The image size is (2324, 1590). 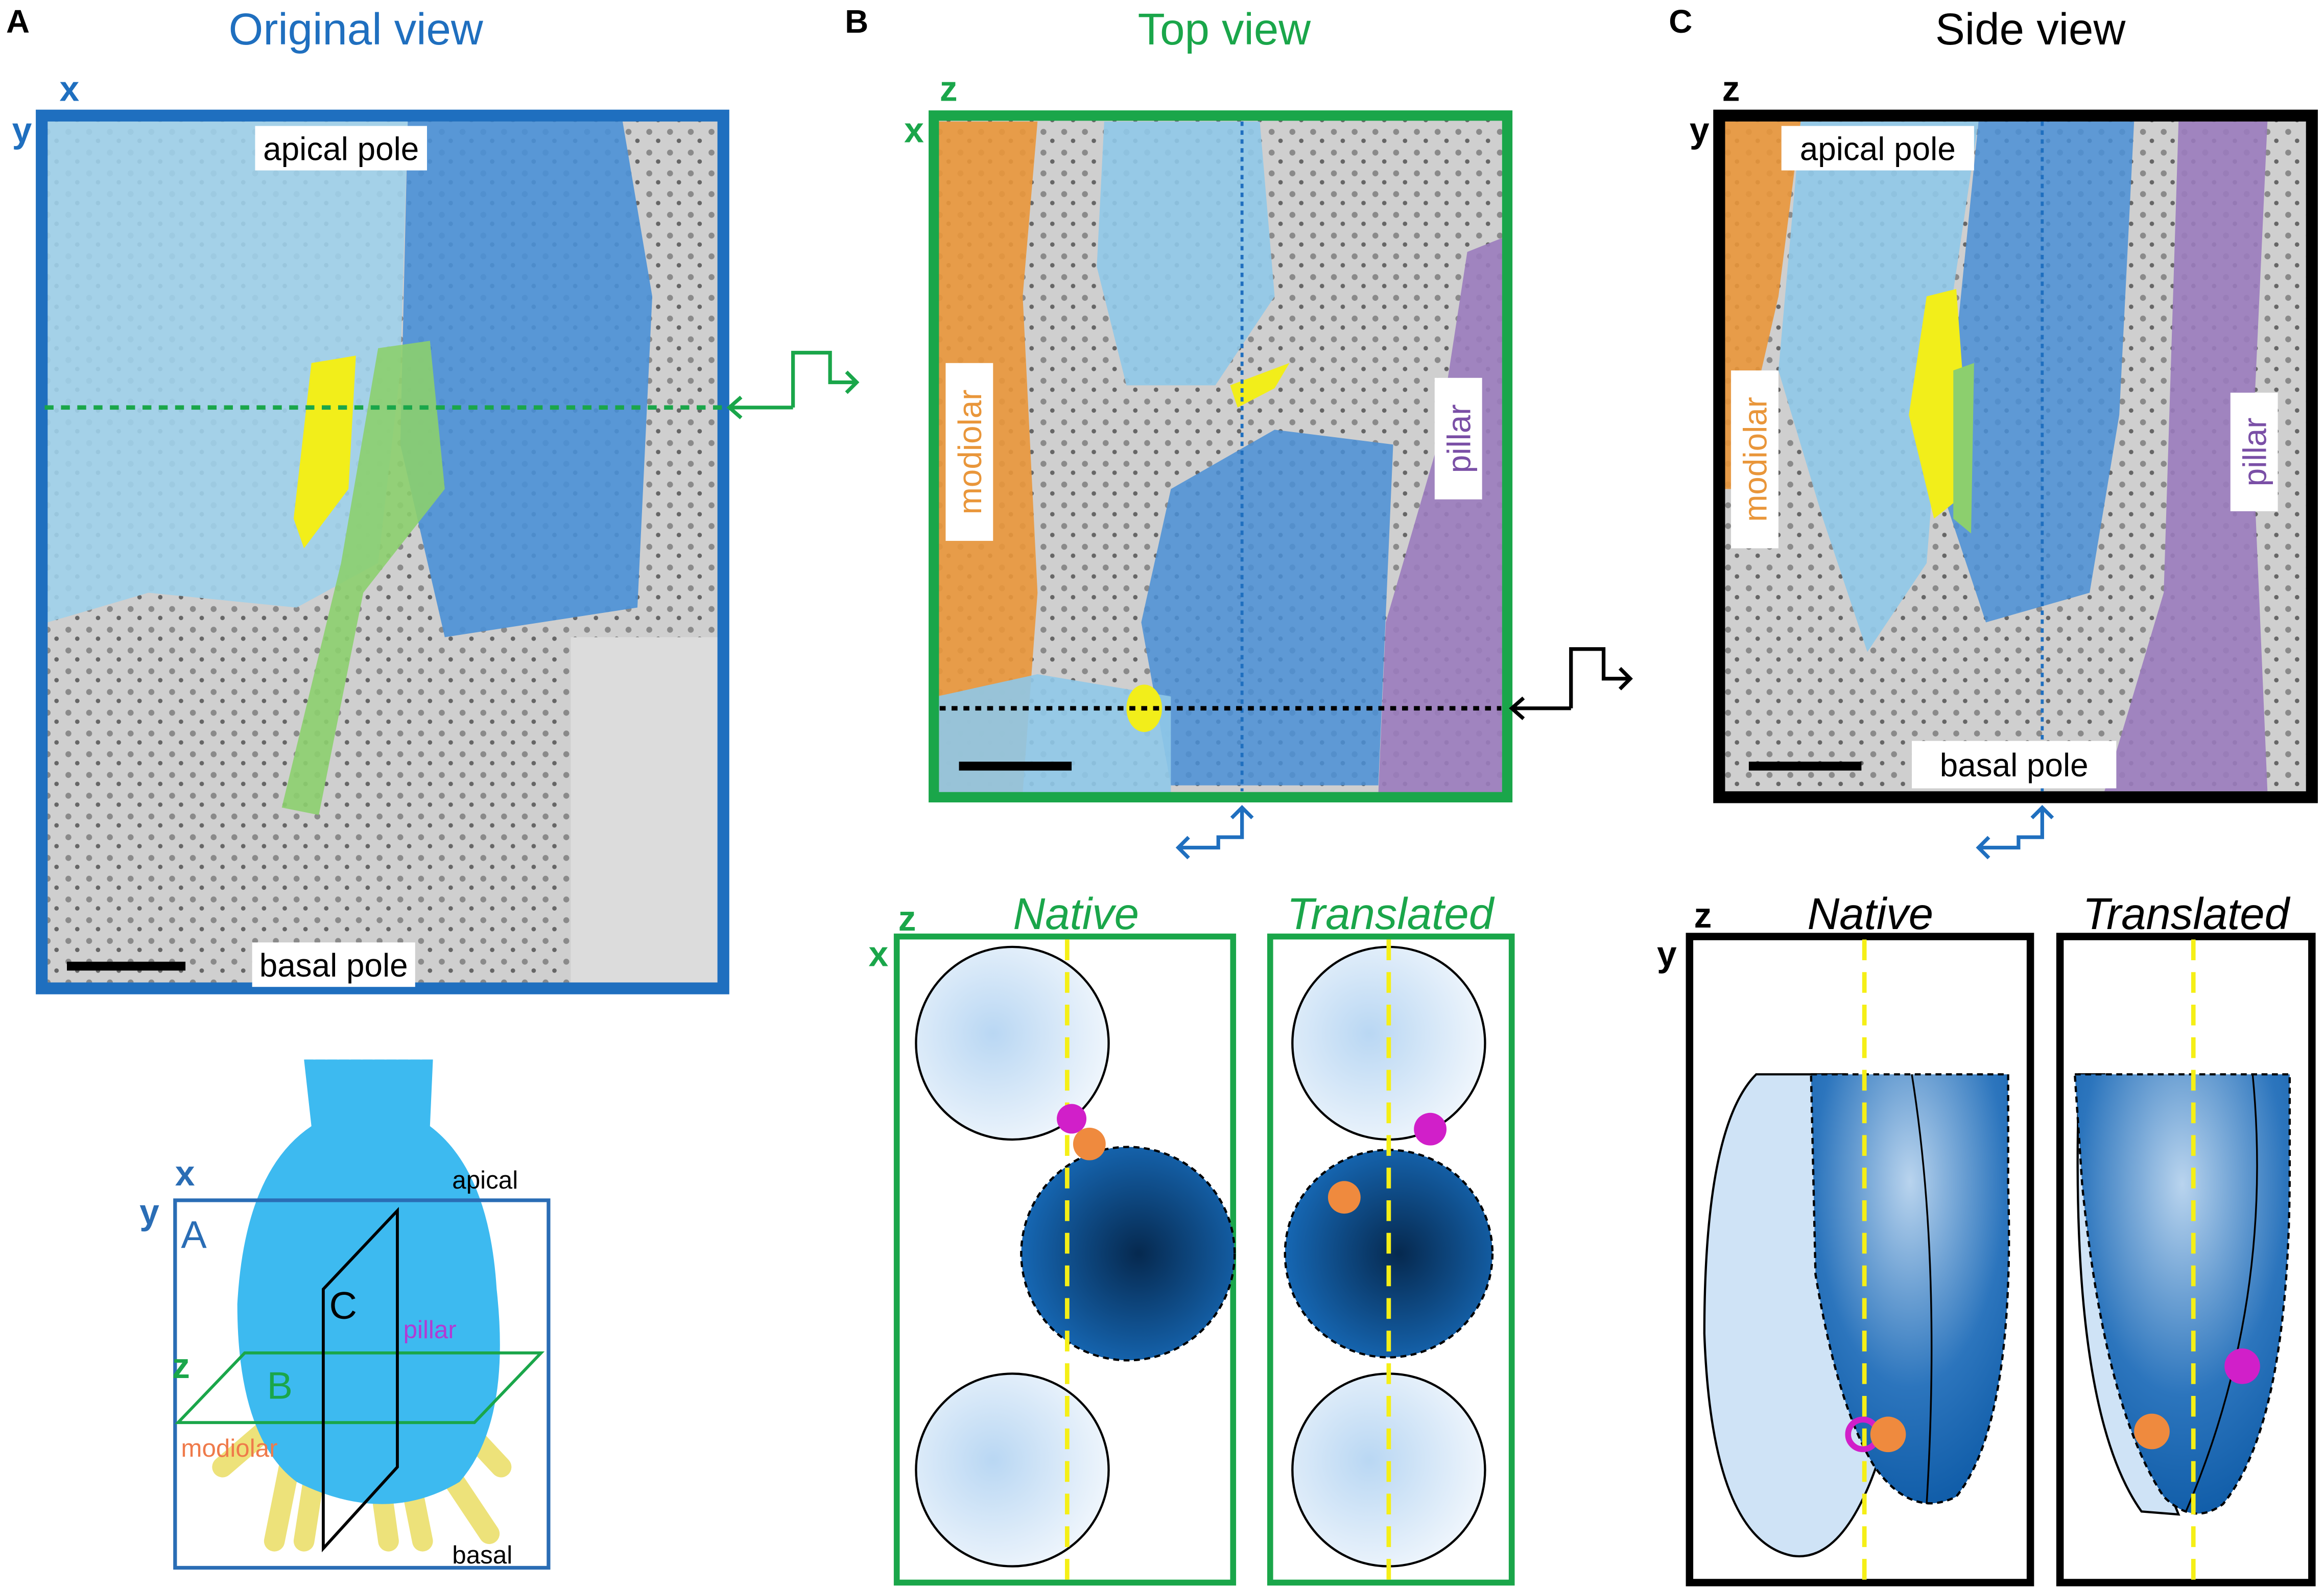 I want to click on panel-letter: C, so click(x=1680, y=21).